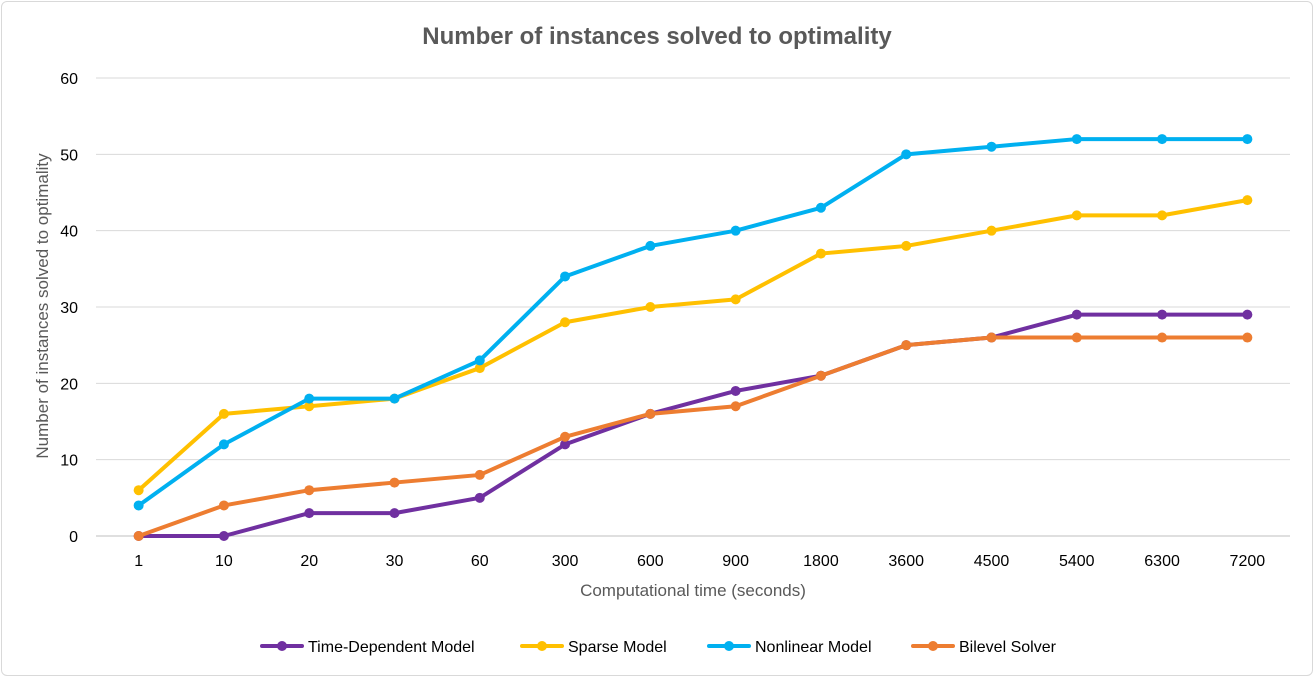 Image resolution: width=1314 pixels, height=677 pixels. Describe the element at coordinates (480, 561) in the screenshot. I see `x-tick-label: 60` at that location.